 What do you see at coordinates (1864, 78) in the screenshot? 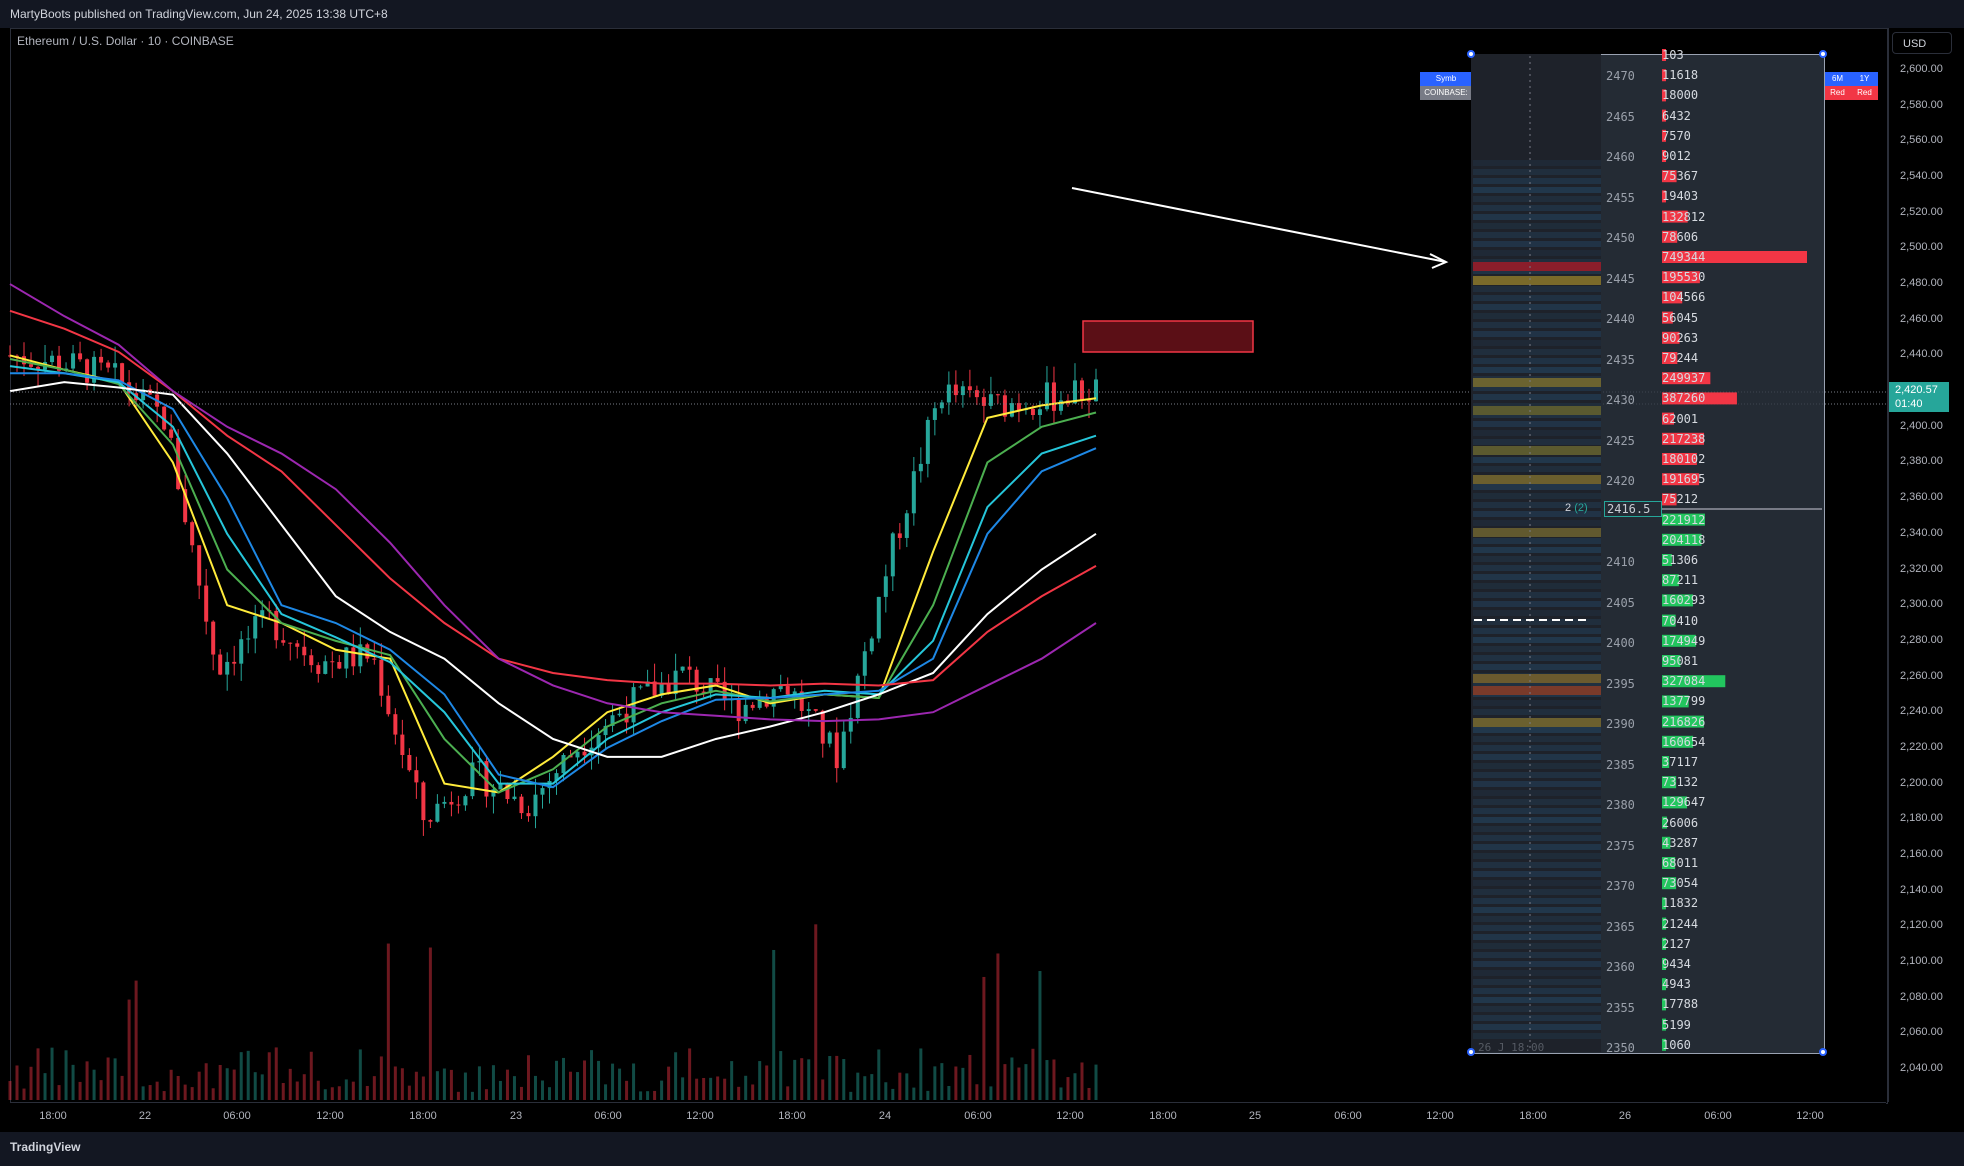
I see `overlay-1y: 1Y` at bounding box center [1864, 78].